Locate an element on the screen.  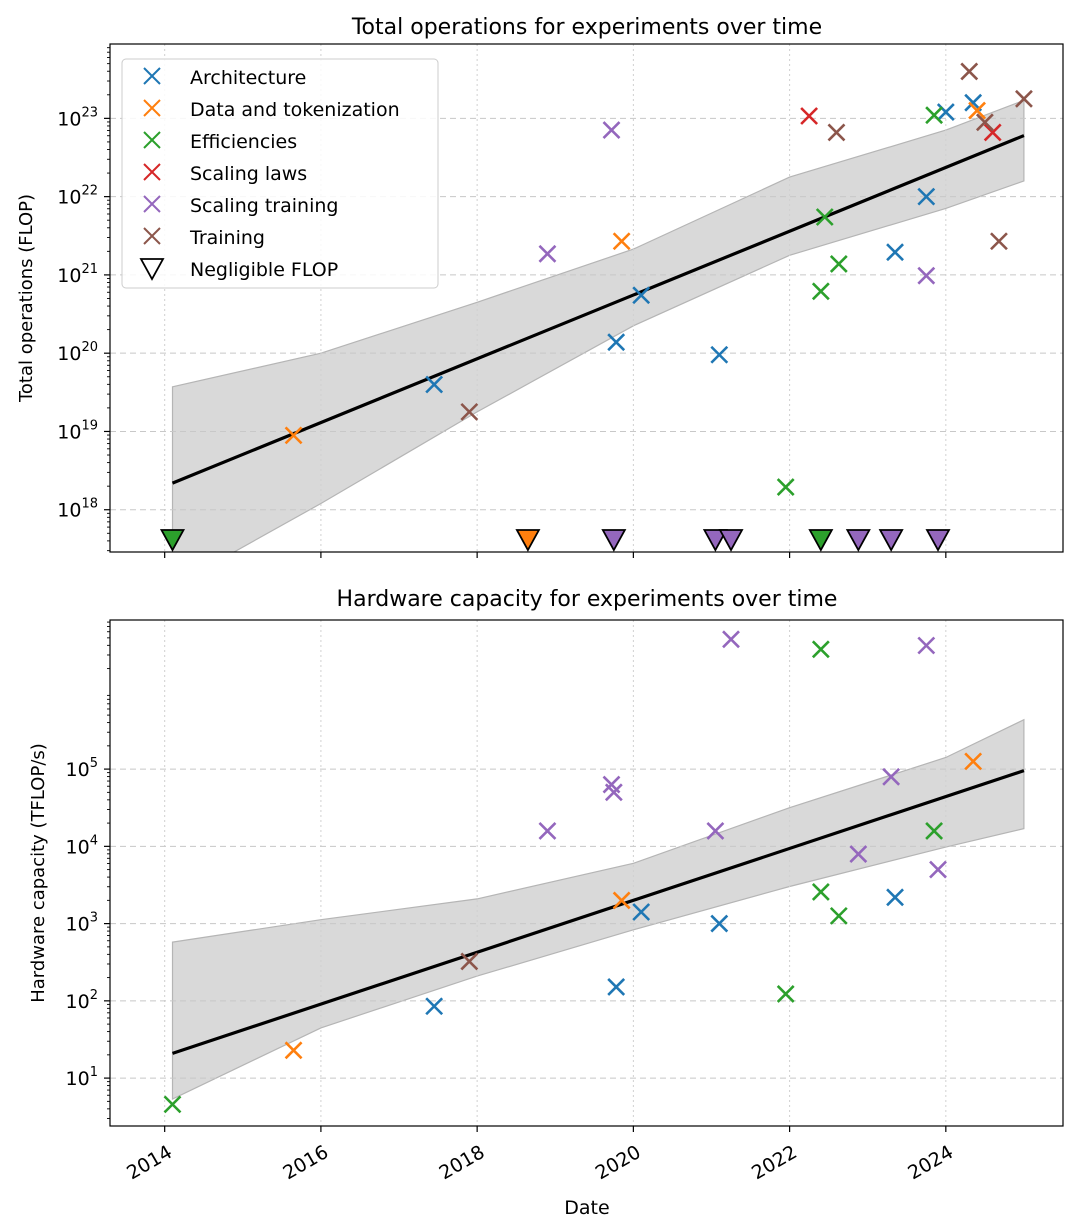
legend-marker-scaling-laws is located at coordinates (152, 172).